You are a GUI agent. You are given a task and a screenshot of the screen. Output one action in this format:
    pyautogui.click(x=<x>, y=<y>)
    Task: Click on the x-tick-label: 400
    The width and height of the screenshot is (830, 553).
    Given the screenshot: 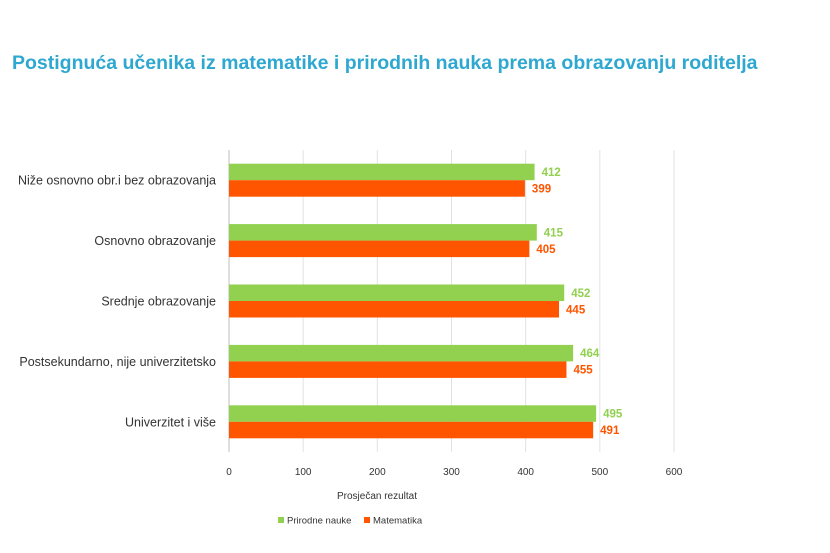 What is the action you would take?
    pyautogui.click(x=525, y=472)
    